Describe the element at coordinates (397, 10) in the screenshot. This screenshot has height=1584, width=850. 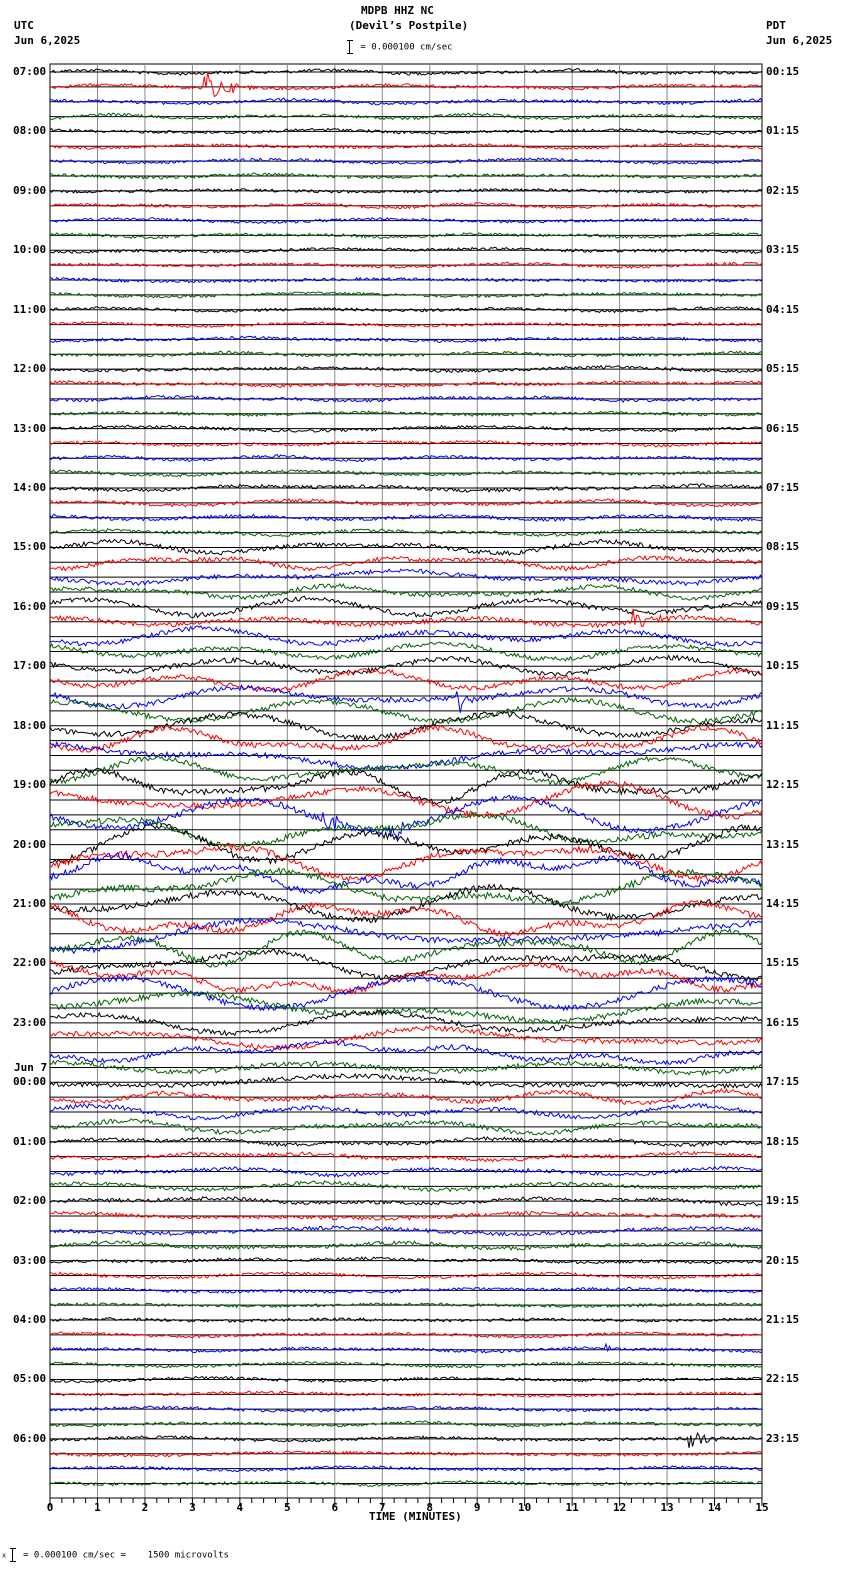
I see `station-title: MDPB HHZ NC` at that location.